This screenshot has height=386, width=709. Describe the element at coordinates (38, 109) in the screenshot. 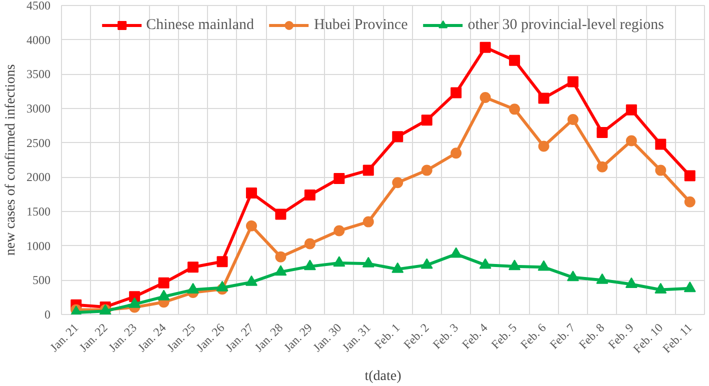

I see `y-tick-label: 3000` at that location.